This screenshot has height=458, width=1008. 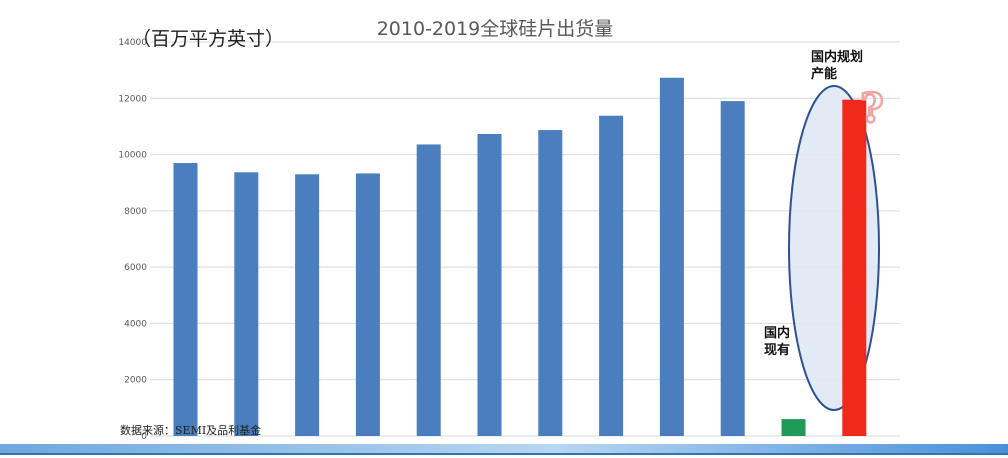 What do you see at coordinates (132, 240) in the screenshot?
I see `y-axis-ticks: 0 2000 4000 6000 8000 10000 12000 14000` at bounding box center [132, 240].